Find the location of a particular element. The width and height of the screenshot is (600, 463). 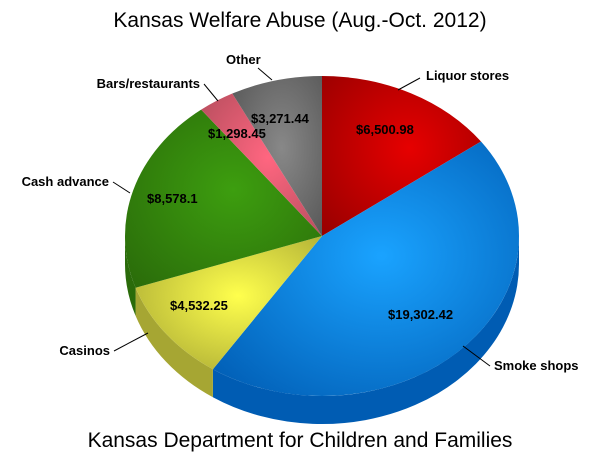

leader-line-smoke-shops is located at coordinates (476, 356).